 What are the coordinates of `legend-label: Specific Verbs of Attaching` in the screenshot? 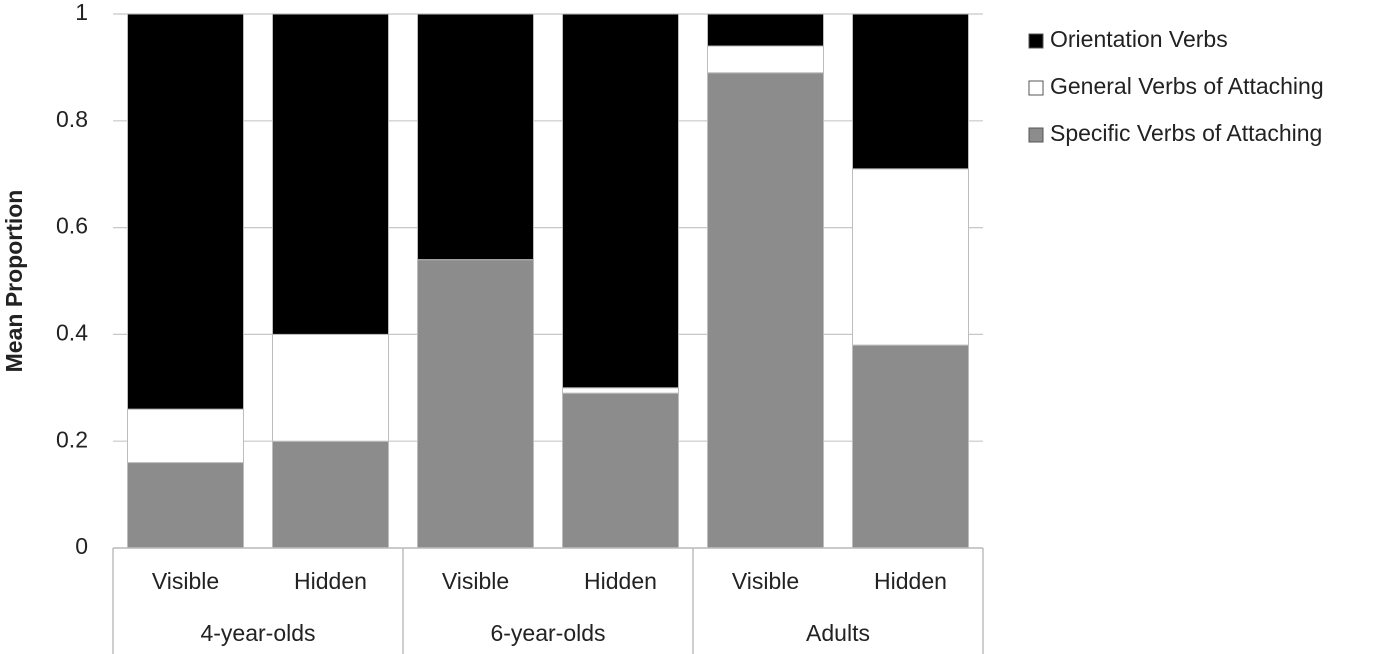 It's located at (1186, 133).